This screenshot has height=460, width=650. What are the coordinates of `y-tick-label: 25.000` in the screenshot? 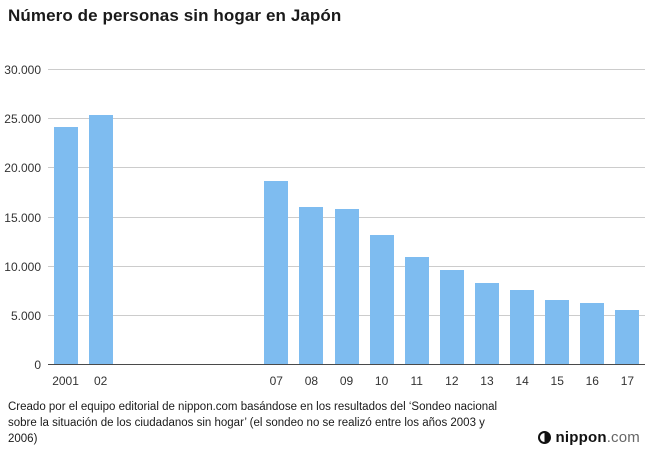 It's located at (22, 119).